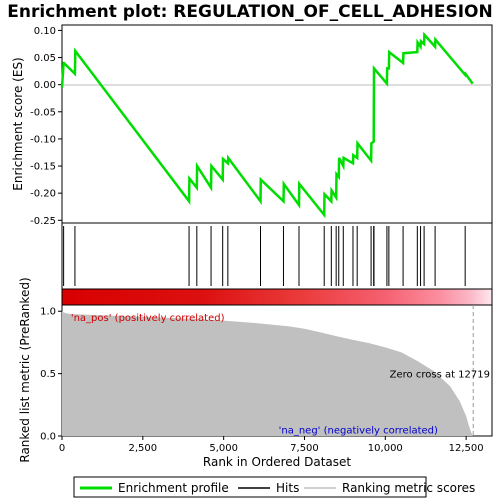  Describe the element at coordinates (45, 85) in the screenshot. I see `es-y-tick-label: 0.00` at that location.